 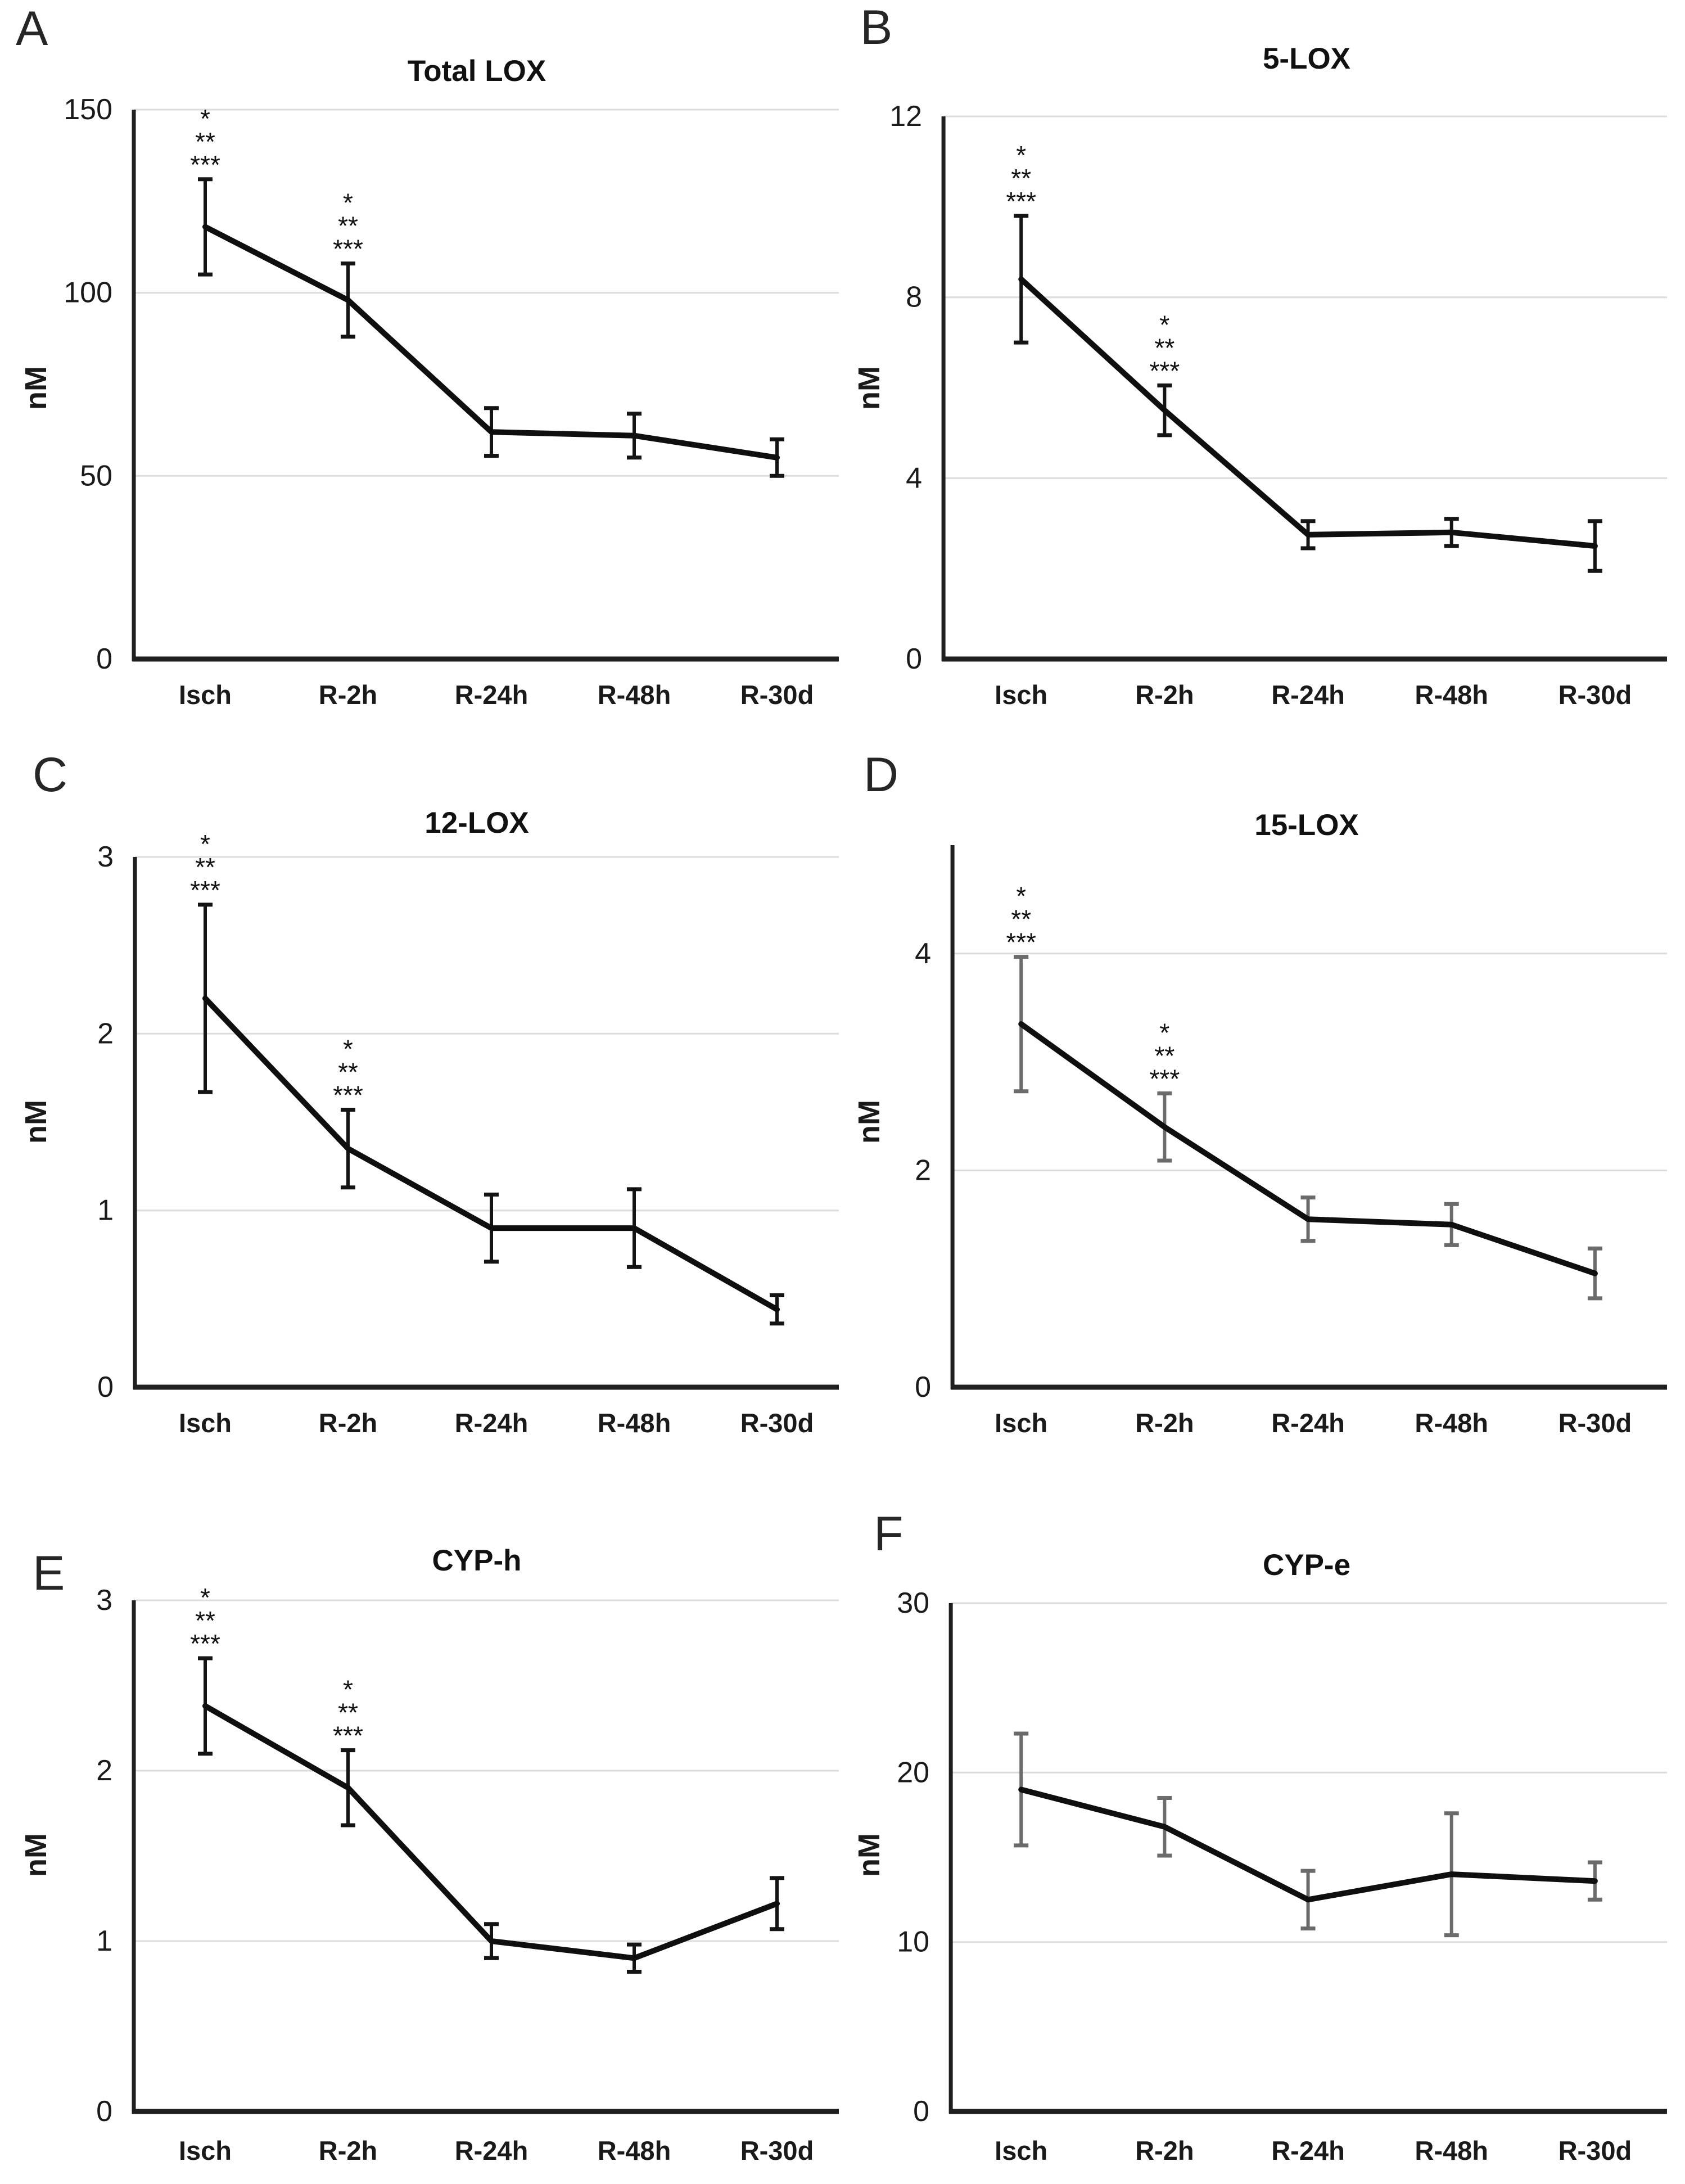 What do you see at coordinates (1306, 825) in the screenshot?
I see `chart-title: 15-LOX` at bounding box center [1306, 825].